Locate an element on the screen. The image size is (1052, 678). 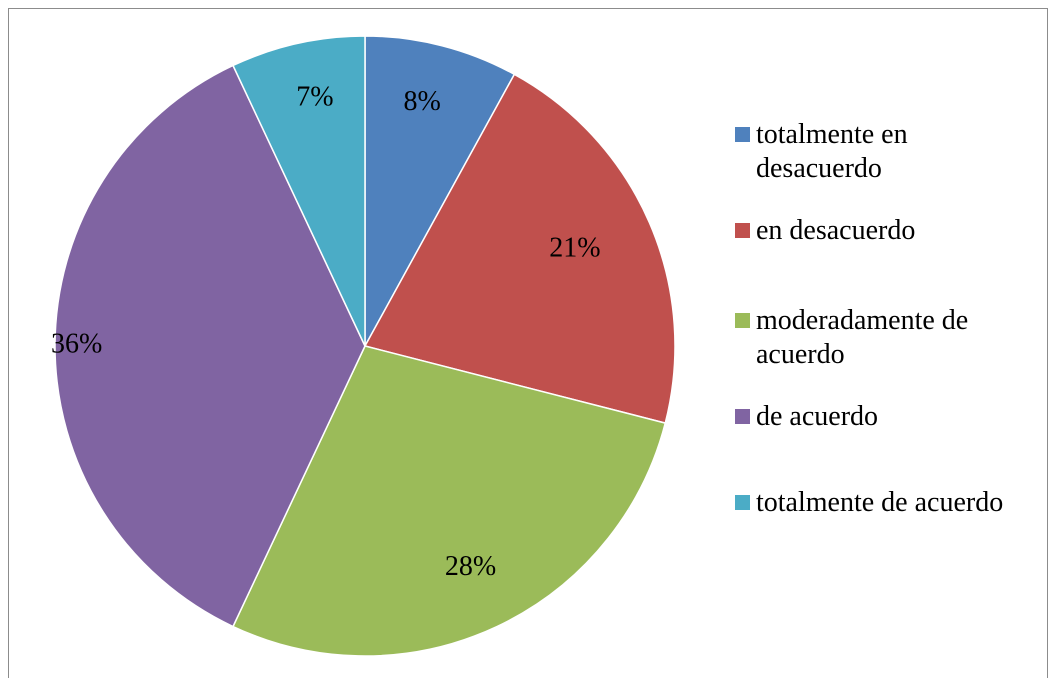
legend-item-3: moderadamente de acuerdo is located at coordinates (875, 338).